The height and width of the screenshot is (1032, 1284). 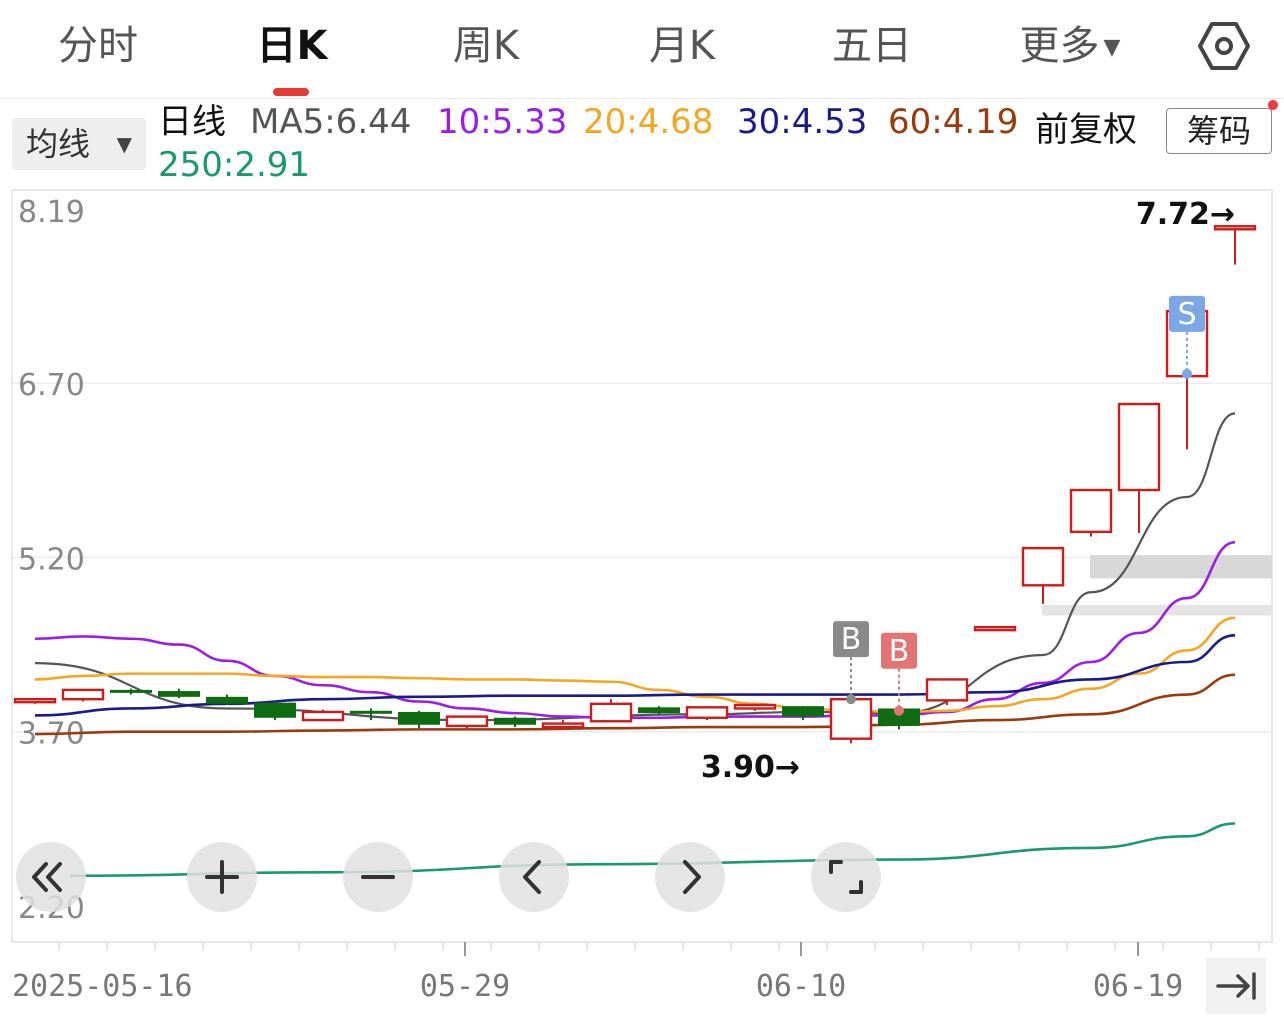 I want to click on tab-label: 分时, so click(x=98, y=46).